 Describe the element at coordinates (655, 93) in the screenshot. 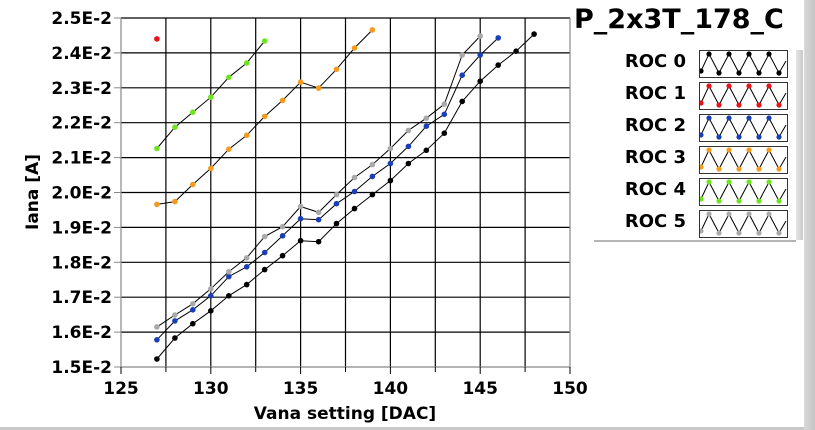

I see `legend-label: ROC 1` at that location.